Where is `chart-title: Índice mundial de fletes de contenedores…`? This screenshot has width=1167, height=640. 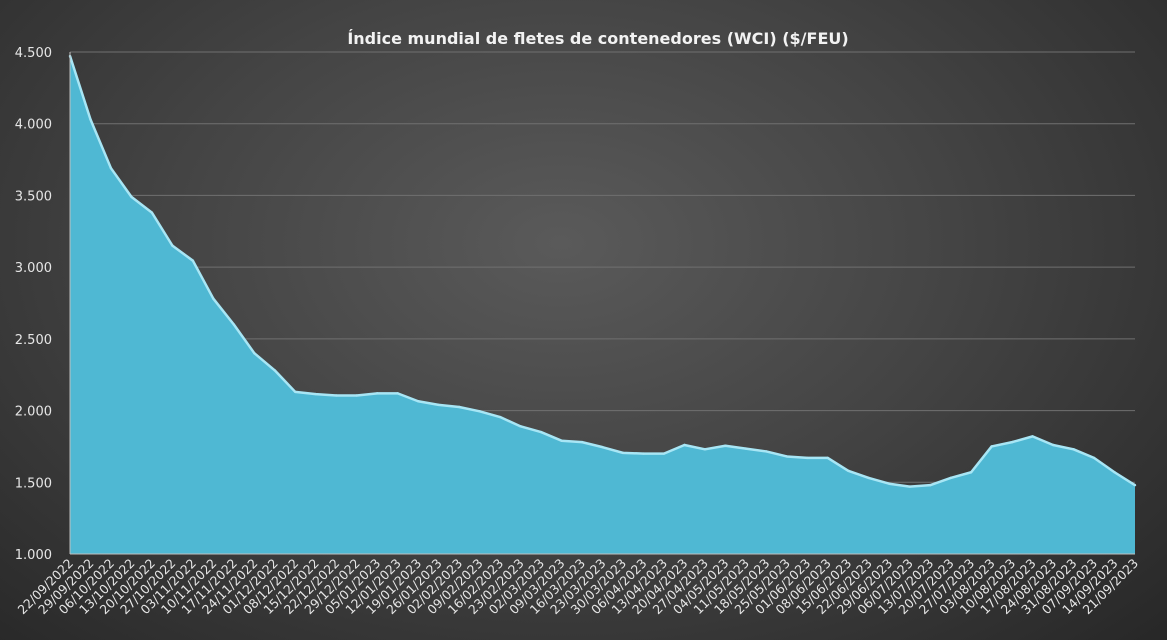
chart-title: Índice mundial de fletes de contenedores… is located at coordinates (597, 38).